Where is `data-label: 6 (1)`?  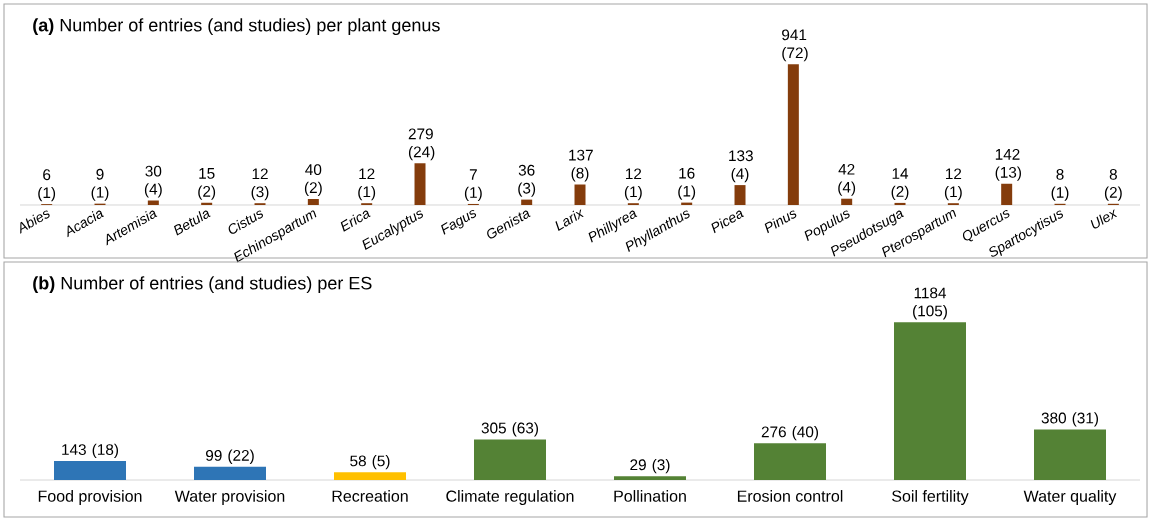 data-label: 6 (1) is located at coordinates (47, 185).